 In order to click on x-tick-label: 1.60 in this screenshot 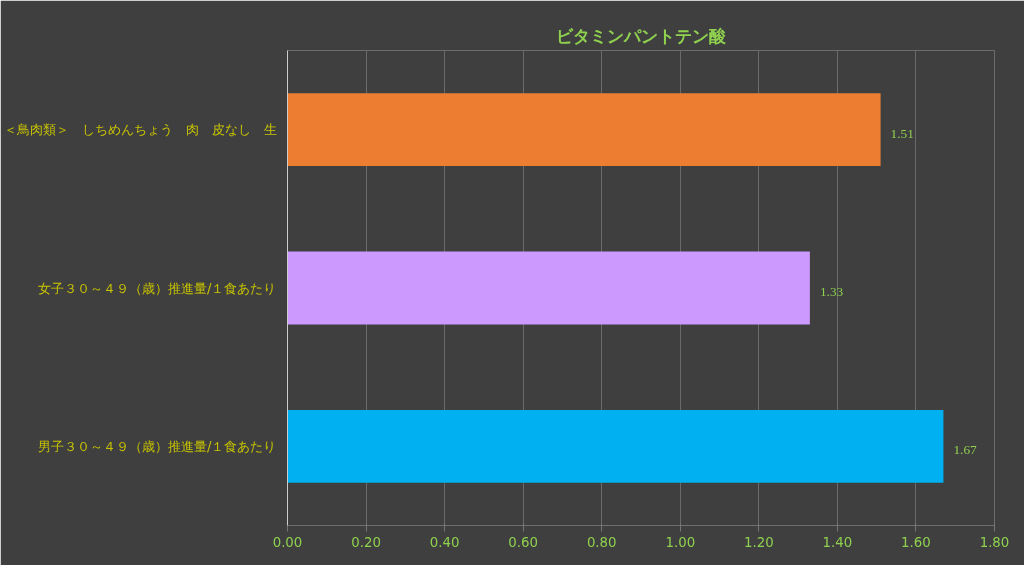, I will do `click(916, 542)`.